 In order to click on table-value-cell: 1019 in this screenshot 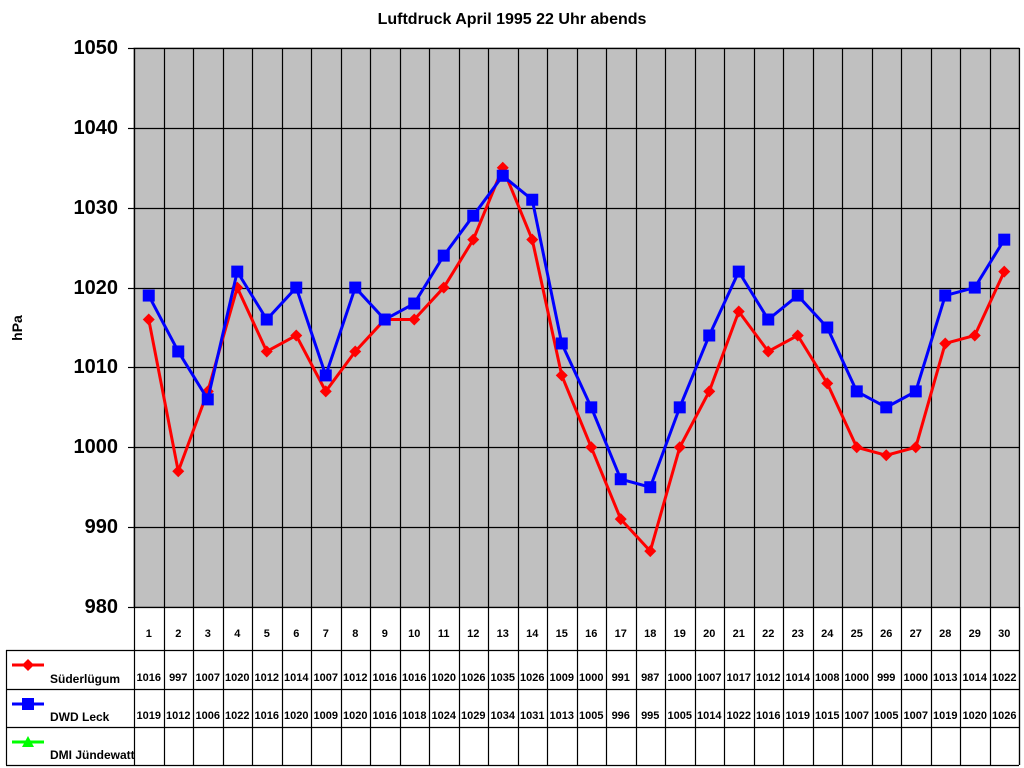, I will do `click(148, 716)`.